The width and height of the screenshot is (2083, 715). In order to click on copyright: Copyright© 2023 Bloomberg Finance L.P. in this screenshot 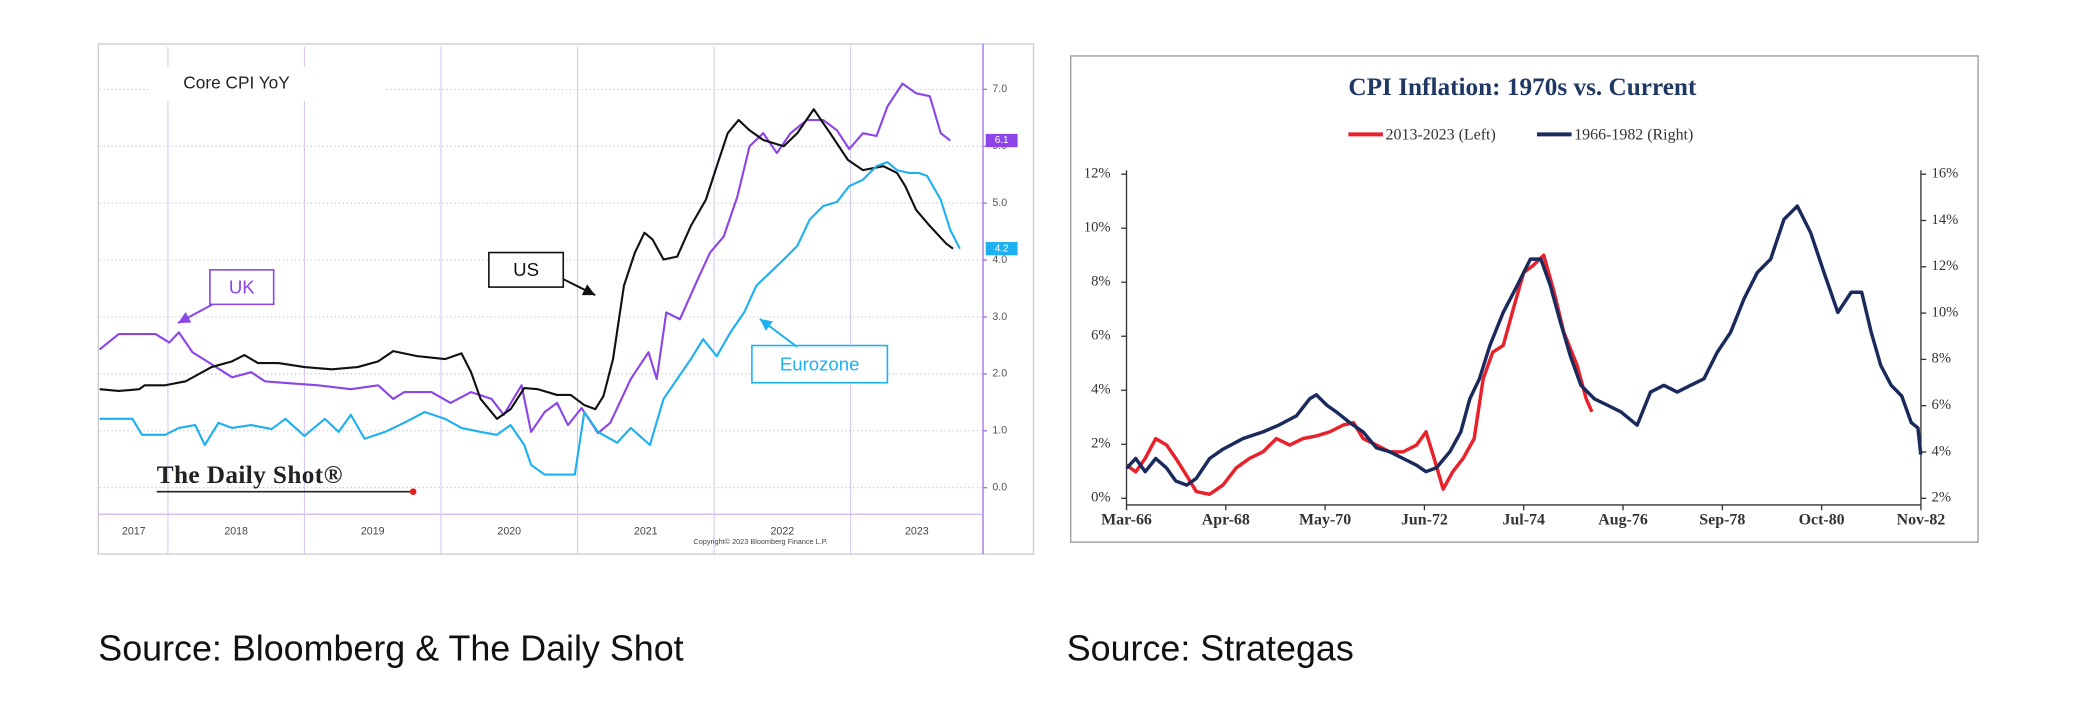, I will do `click(760, 541)`.